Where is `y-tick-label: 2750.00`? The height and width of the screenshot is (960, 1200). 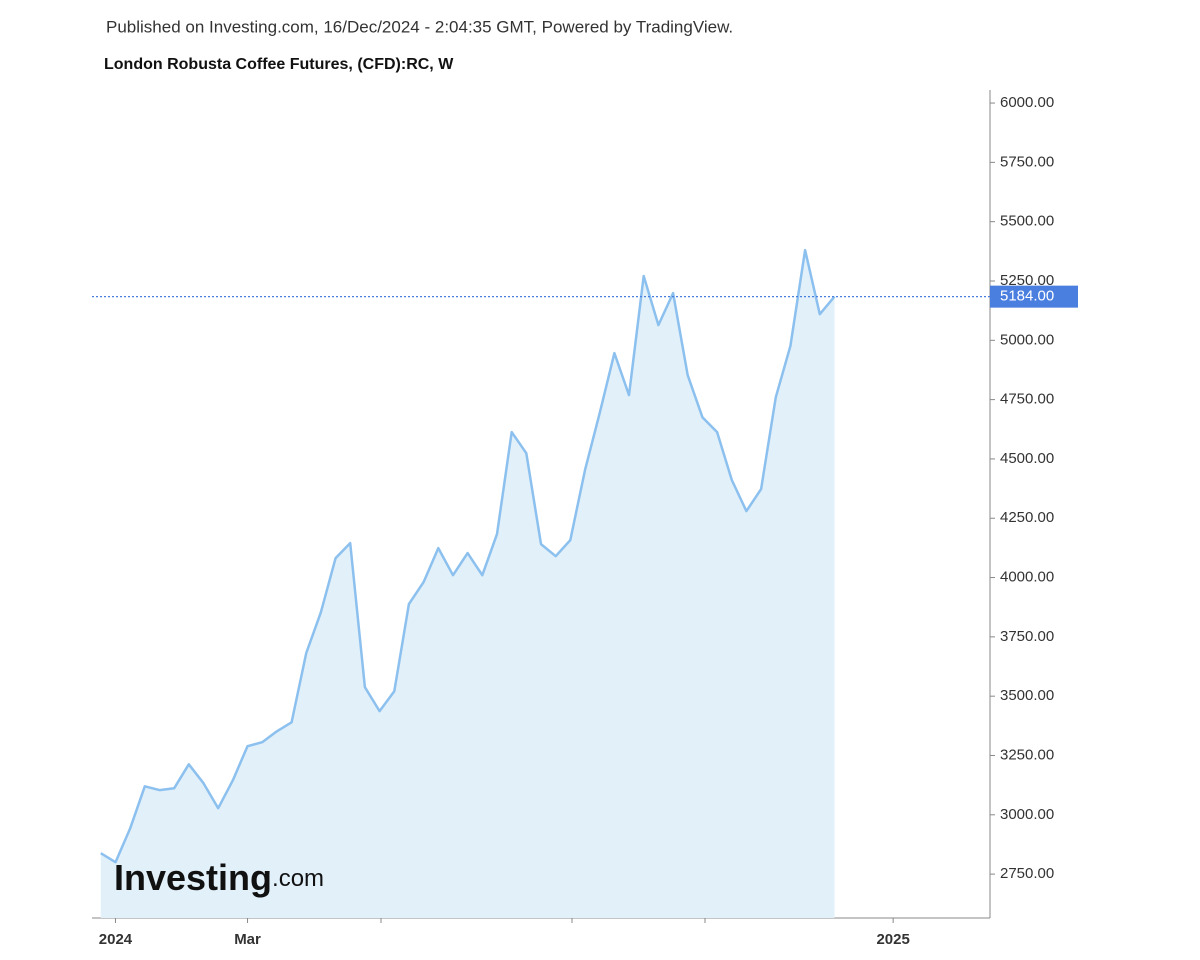 y-tick-label: 2750.00 is located at coordinates (1027, 873).